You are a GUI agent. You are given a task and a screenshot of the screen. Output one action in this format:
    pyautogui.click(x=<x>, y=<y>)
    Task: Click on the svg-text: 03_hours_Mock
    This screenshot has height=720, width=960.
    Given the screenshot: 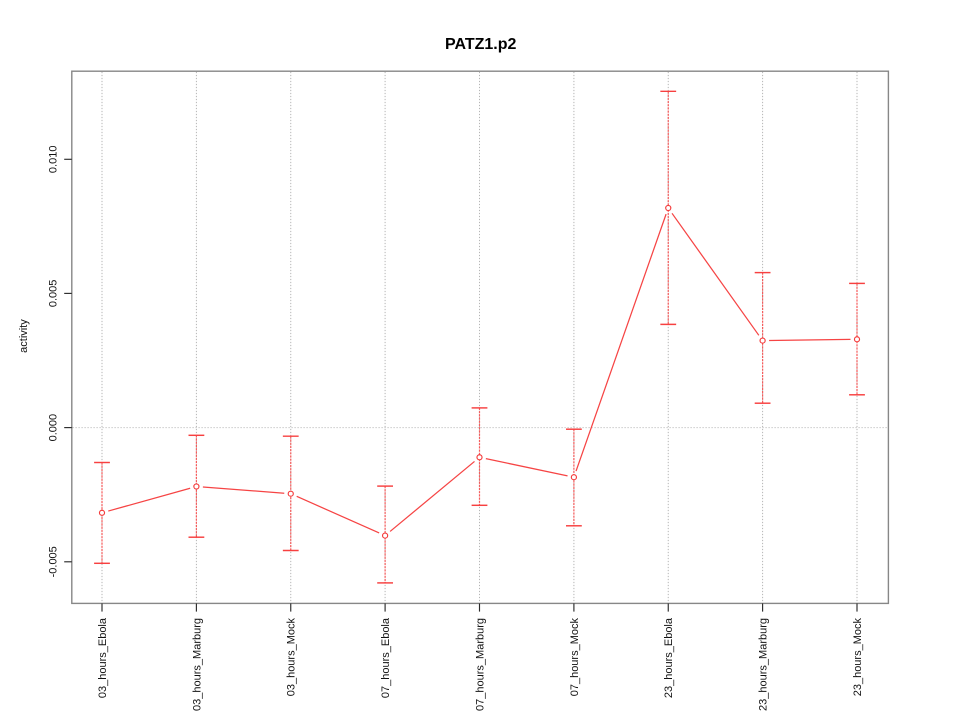 What is the action you would take?
    pyautogui.click(x=292, y=657)
    